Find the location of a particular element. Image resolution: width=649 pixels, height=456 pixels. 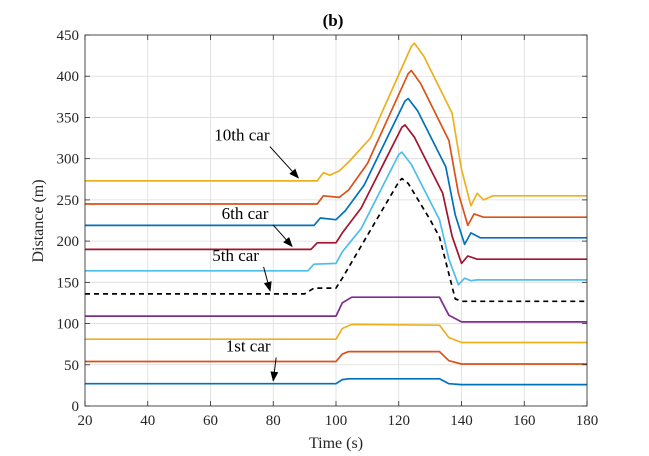

series-line-2nd-car is located at coordinates (336, 357).